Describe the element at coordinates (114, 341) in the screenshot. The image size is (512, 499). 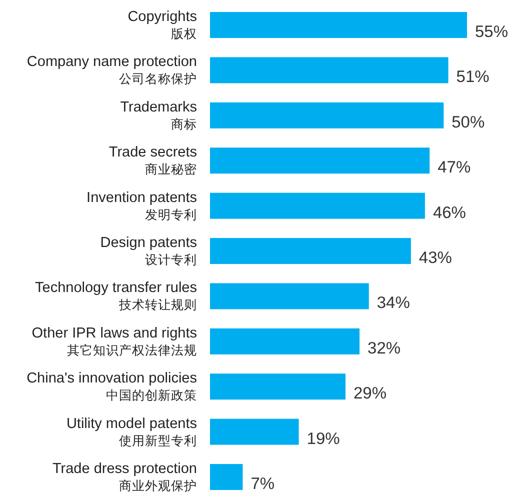
I see `y-tick-label: Other IPR laws and rights 其它知识产权法律法规` at that location.